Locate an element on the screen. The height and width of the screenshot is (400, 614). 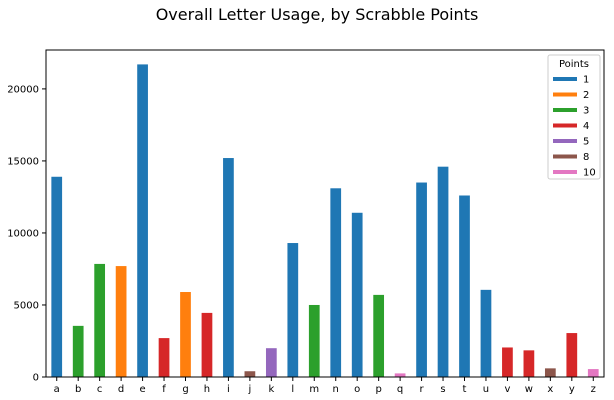
y-tick-label-20000: 20000 is located at coordinates (23, 89).